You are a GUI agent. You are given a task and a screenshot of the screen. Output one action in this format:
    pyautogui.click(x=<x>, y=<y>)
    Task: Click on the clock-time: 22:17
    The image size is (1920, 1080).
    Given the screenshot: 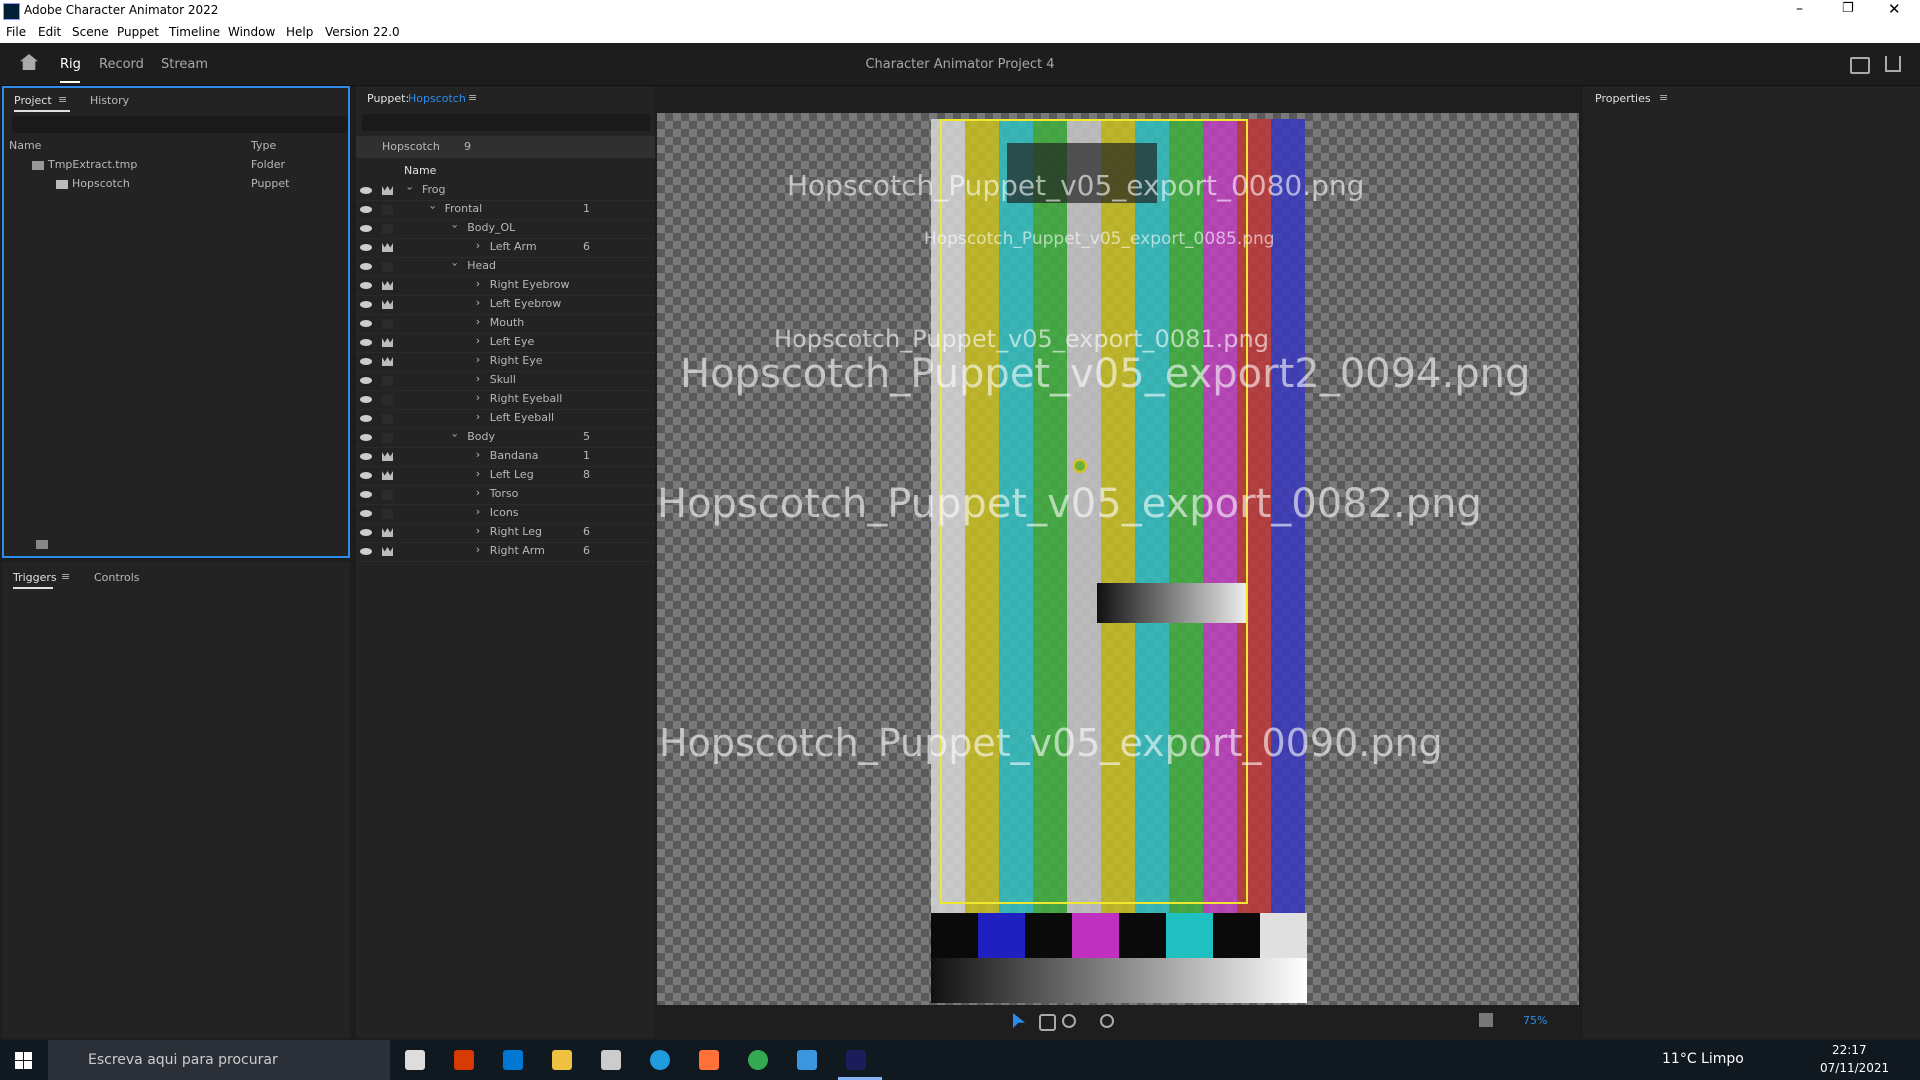 What is the action you would take?
    pyautogui.click(x=1849, y=1050)
    